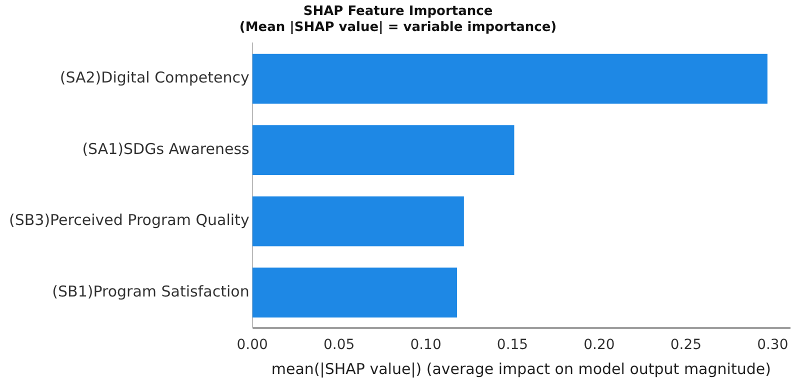  Describe the element at coordinates (398, 27) in the screenshot. I see `chart-subtitle: (Mean |SHAP value| = variable importance)` at that location.